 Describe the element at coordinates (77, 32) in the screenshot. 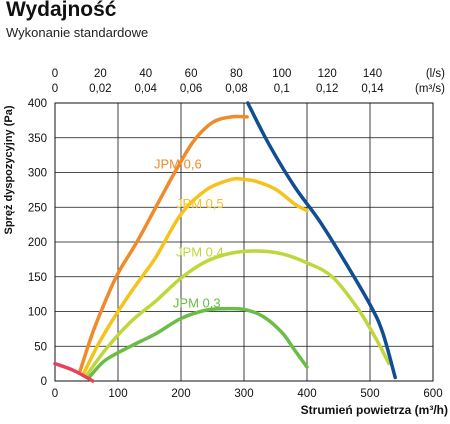

I see `page-subtitle: Wykonanie standardowe` at that location.